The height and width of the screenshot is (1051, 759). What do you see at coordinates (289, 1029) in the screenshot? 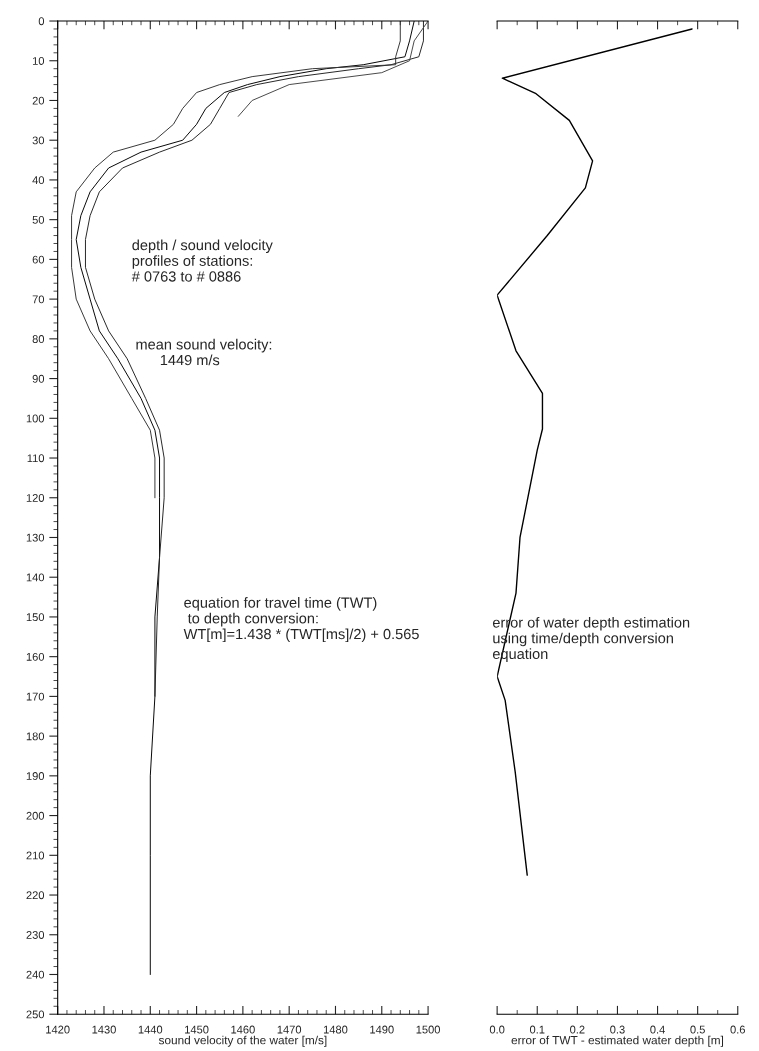
I see `x-tick-label: 1470` at bounding box center [289, 1029].